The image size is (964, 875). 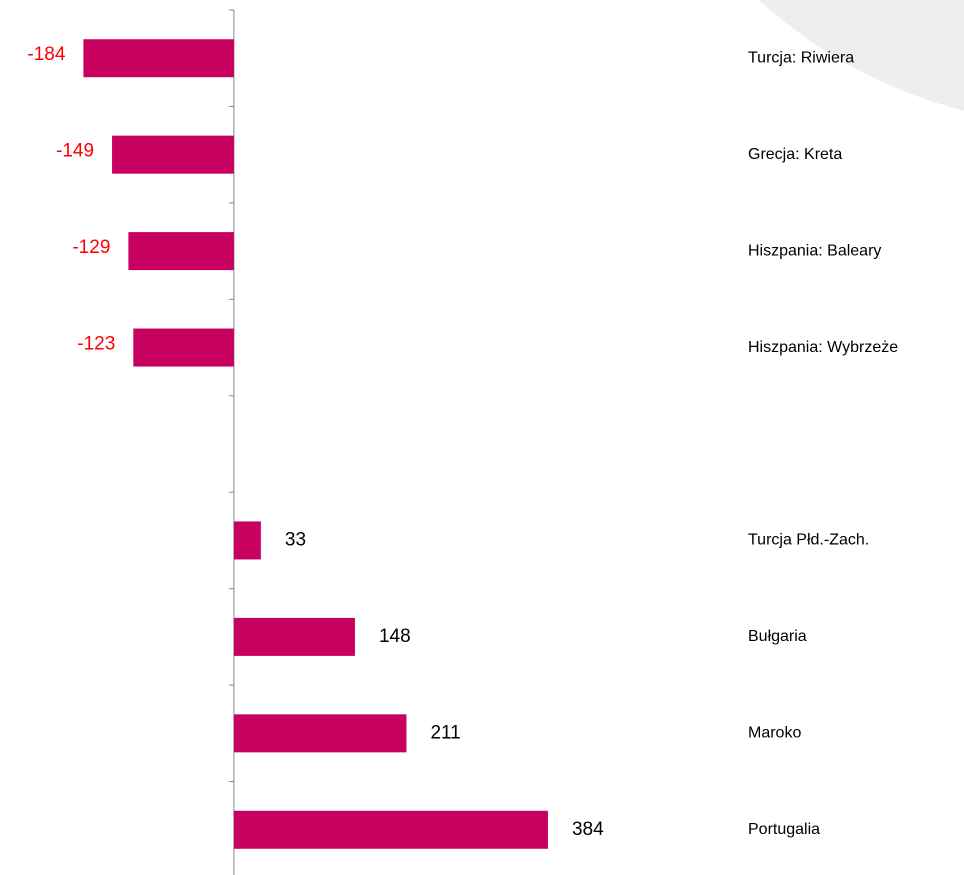 I want to click on category-label: Bułgaria, so click(x=777, y=636).